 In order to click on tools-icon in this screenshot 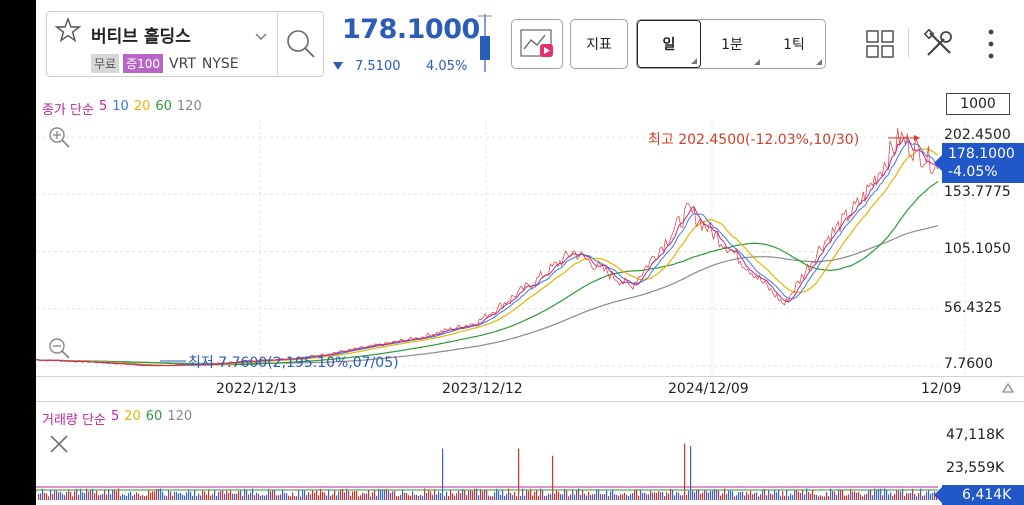, I will do `click(939, 44)`.